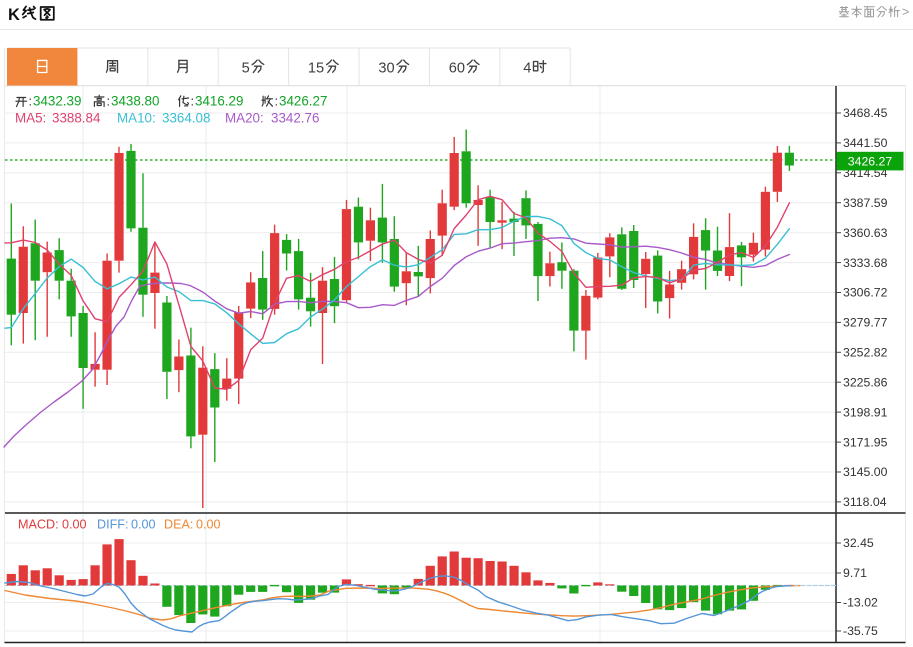 Image resolution: width=913 pixels, height=647 pixels. I want to click on svg-text: 3432.39, so click(57, 101).